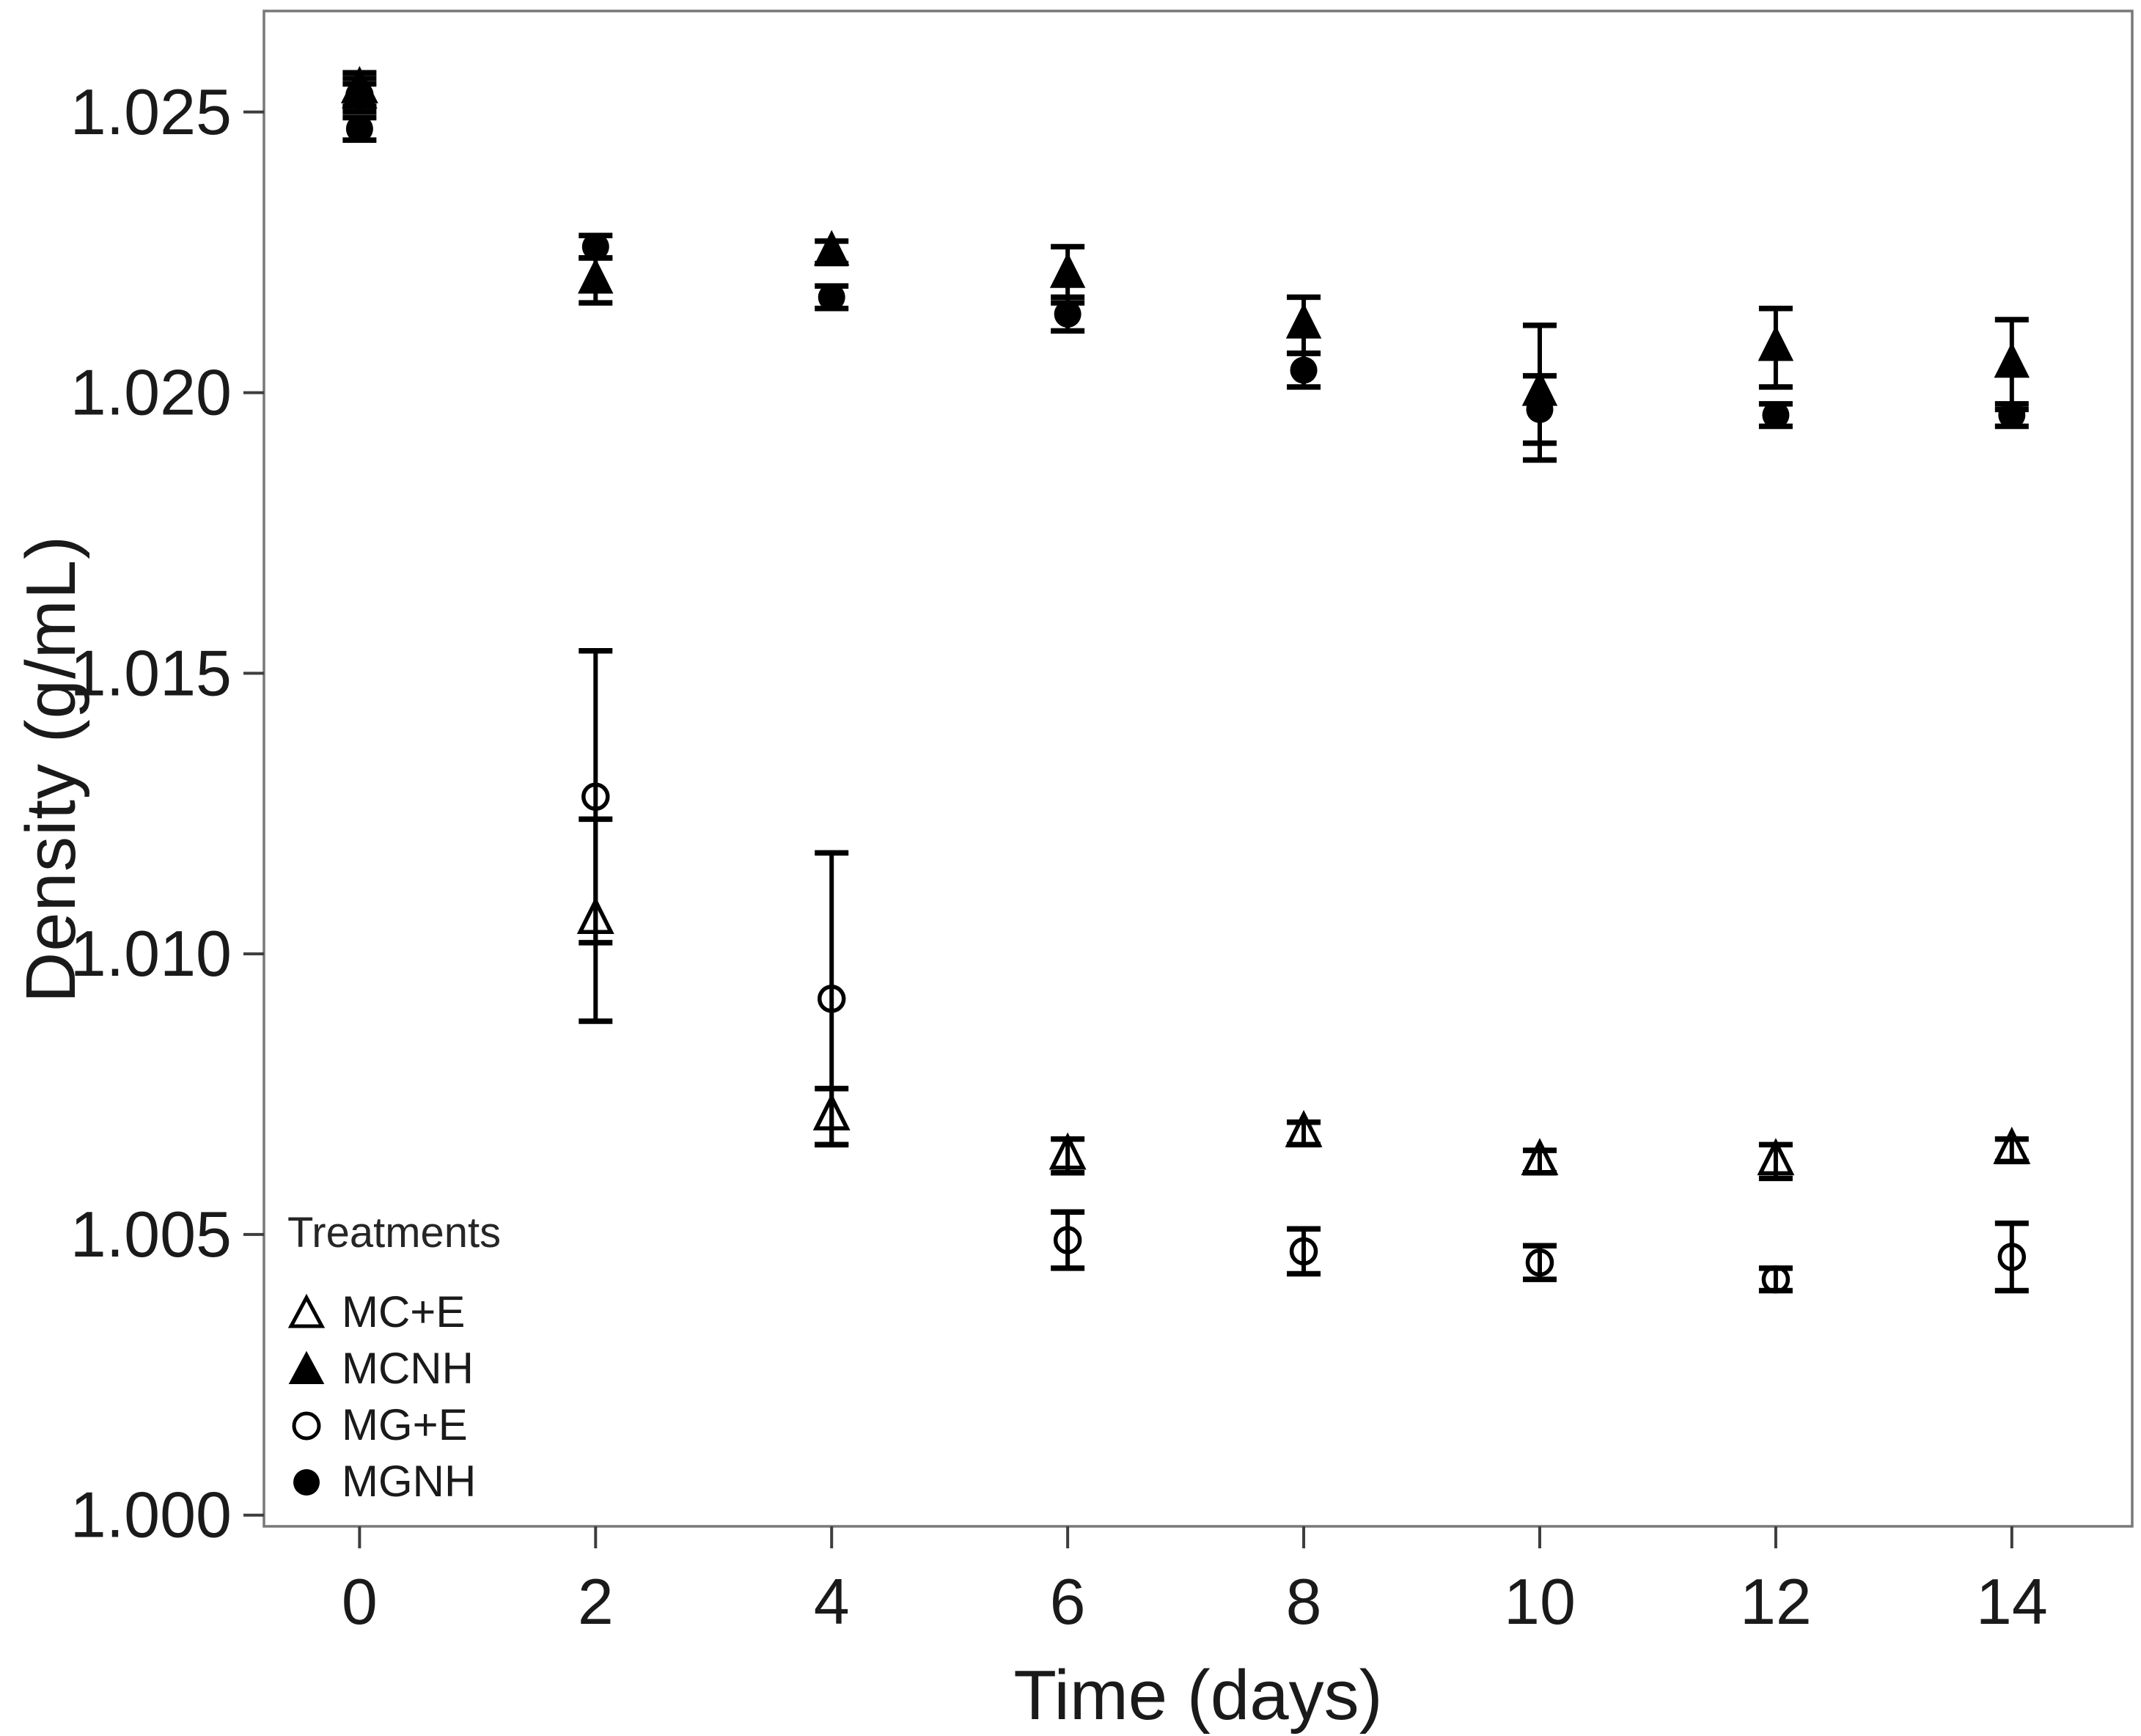  I want to click on x-tick-label: 14, so click(2012, 1601).